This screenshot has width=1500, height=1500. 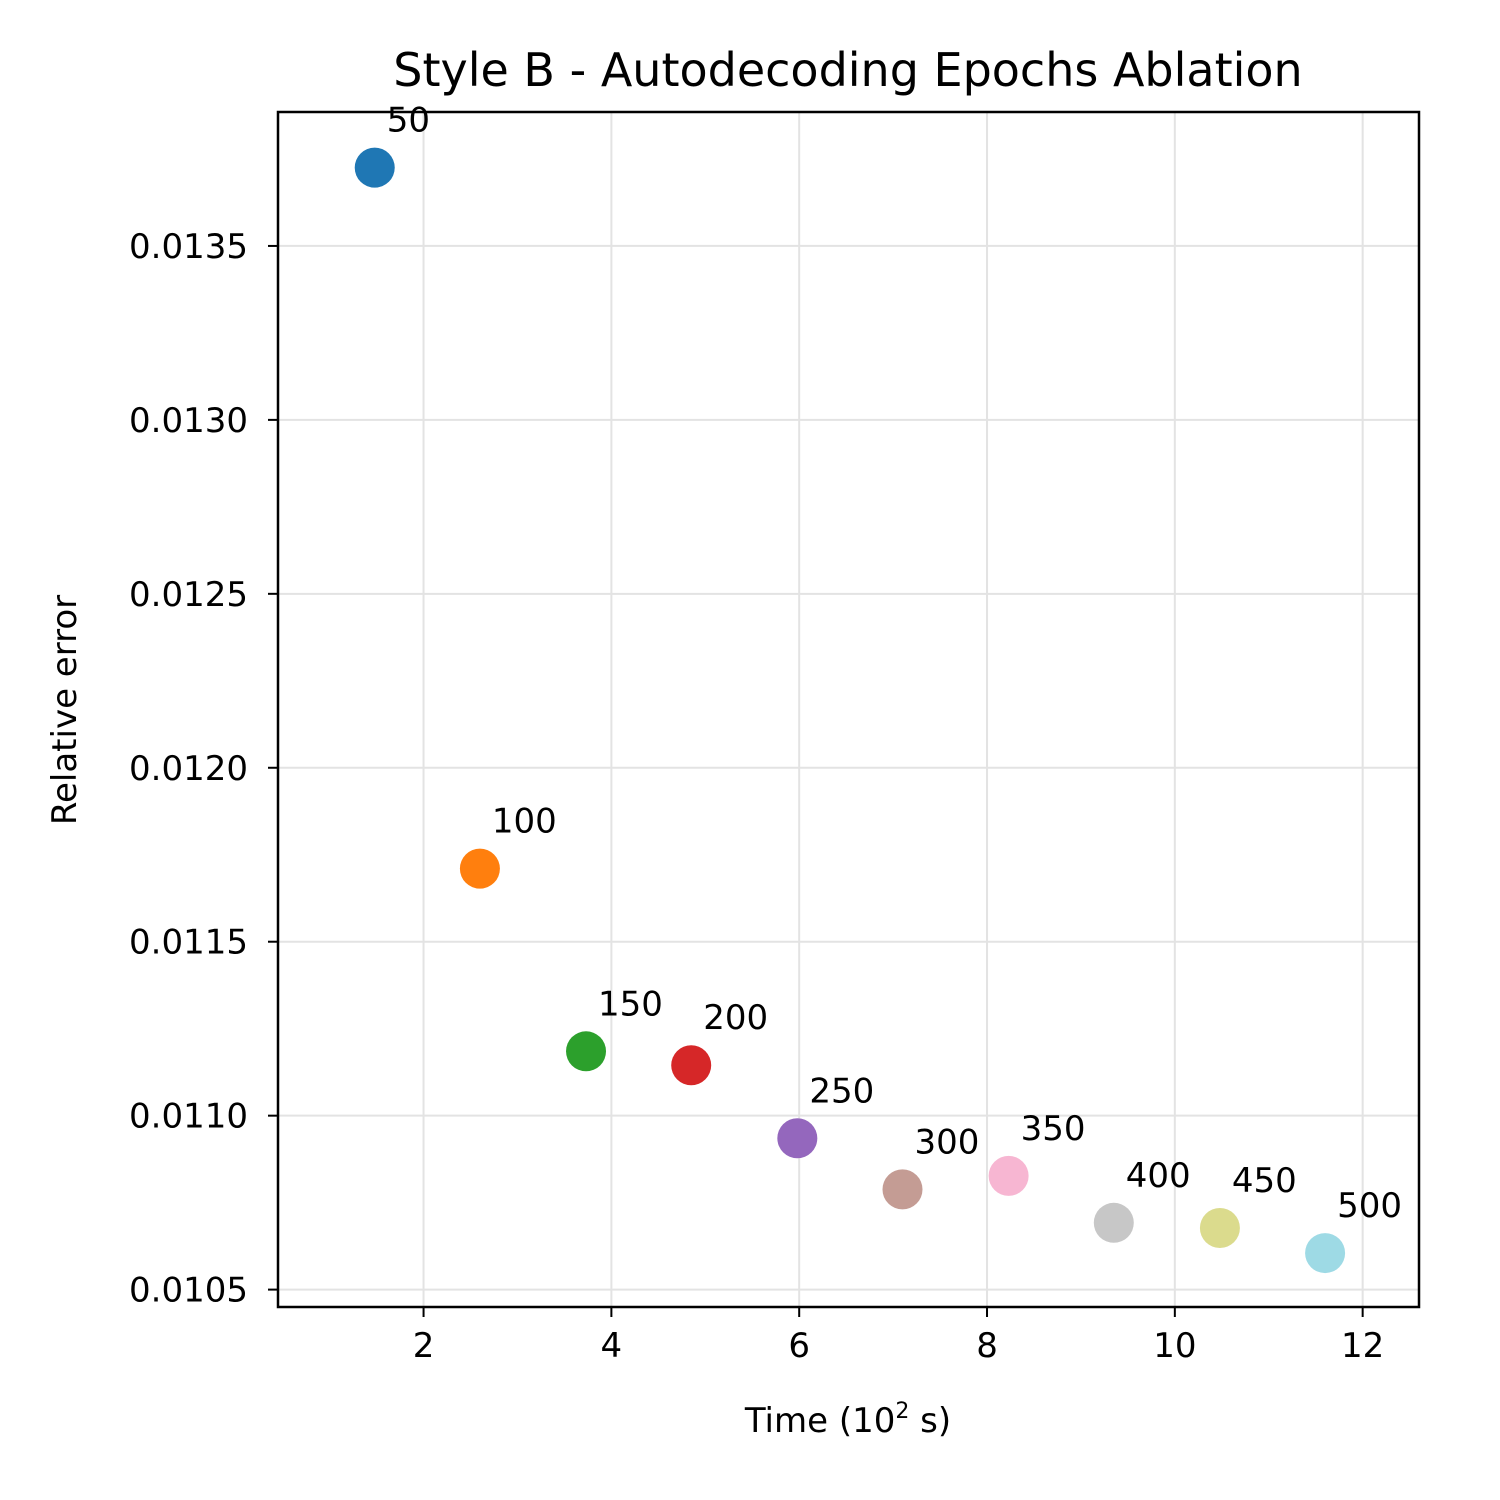 I want to click on data-point-label: 150, so click(x=630, y=1004).